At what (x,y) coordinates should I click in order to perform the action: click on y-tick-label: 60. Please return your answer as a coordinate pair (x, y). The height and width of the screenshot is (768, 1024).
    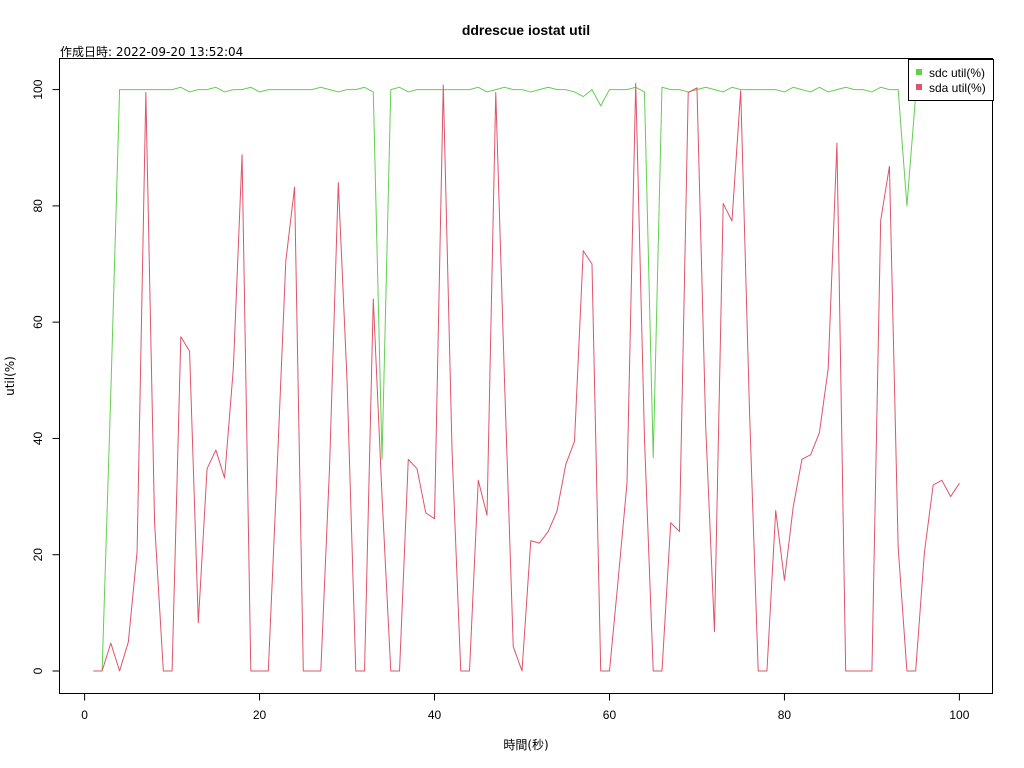
    Looking at the image, I should click on (38, 322).